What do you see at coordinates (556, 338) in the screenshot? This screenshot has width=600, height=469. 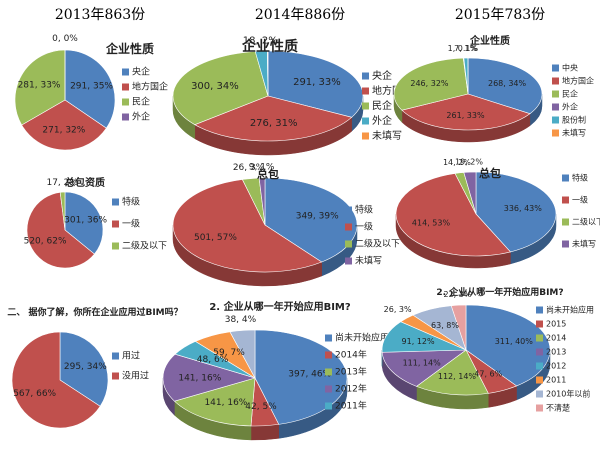 I see `legend-label: 2014` at bounding box center [556, 338].